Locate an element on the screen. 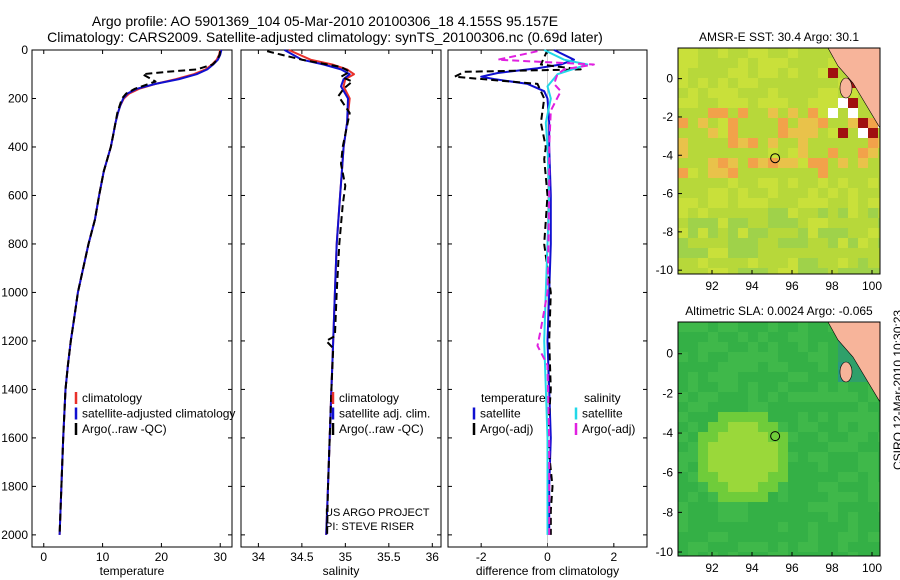 This screenshot has width=900, height=580. sla-map-frame is located at coordinates (779, 439).